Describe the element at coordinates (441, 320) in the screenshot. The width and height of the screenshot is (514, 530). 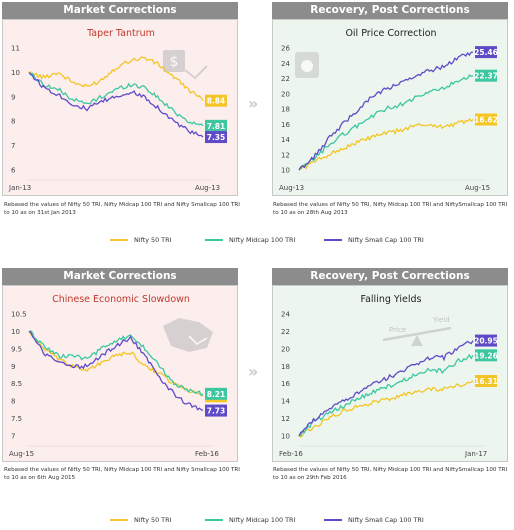
I see `yield-label: Yield` at that location.